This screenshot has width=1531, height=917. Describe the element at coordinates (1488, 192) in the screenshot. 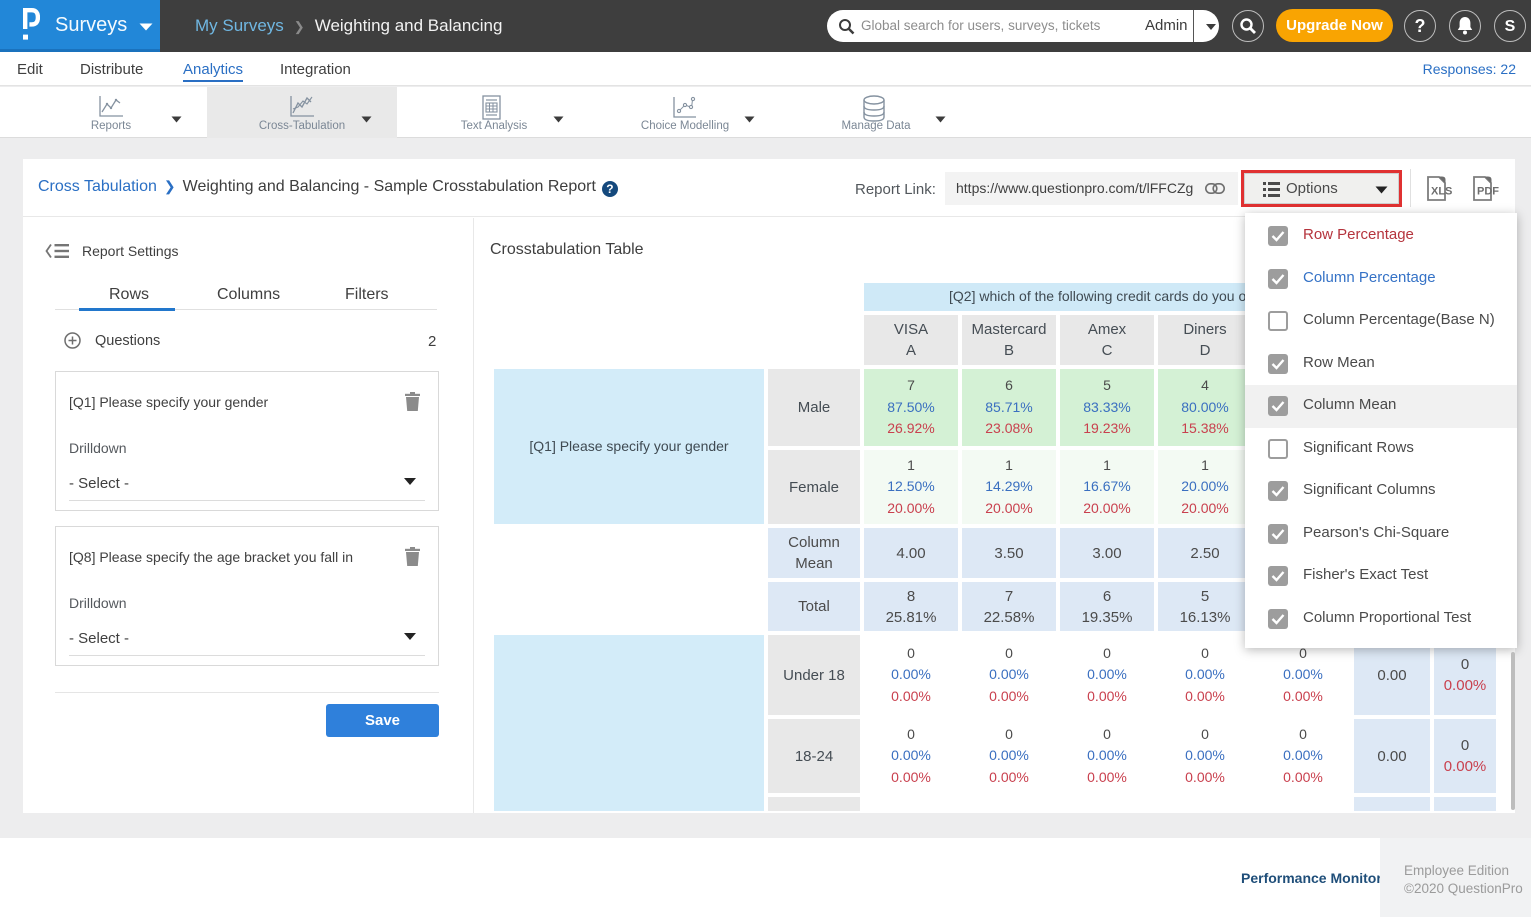

I see `svg-text: PDF` at that location.